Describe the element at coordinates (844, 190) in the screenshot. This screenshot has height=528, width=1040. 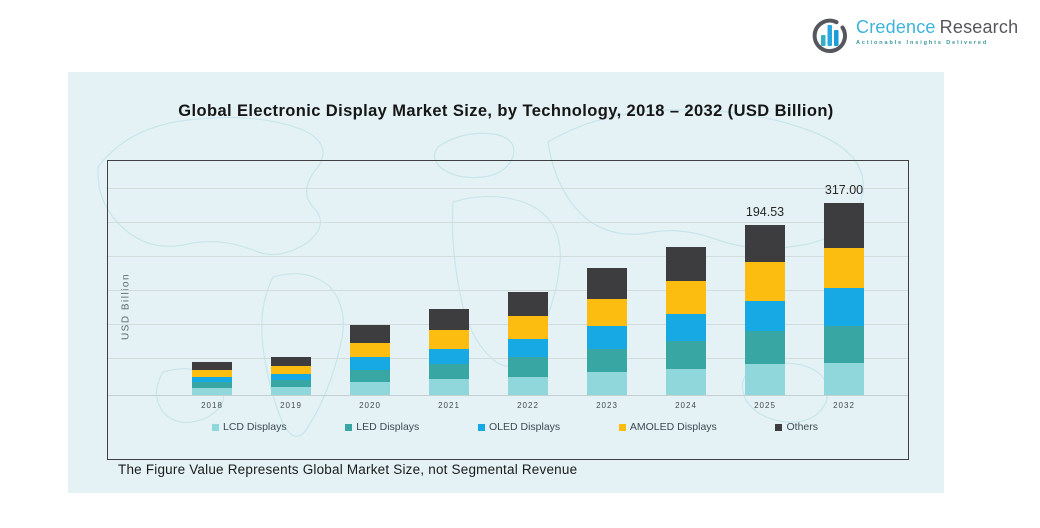
I see `bar-value-label-2032: 317.00` at that location.